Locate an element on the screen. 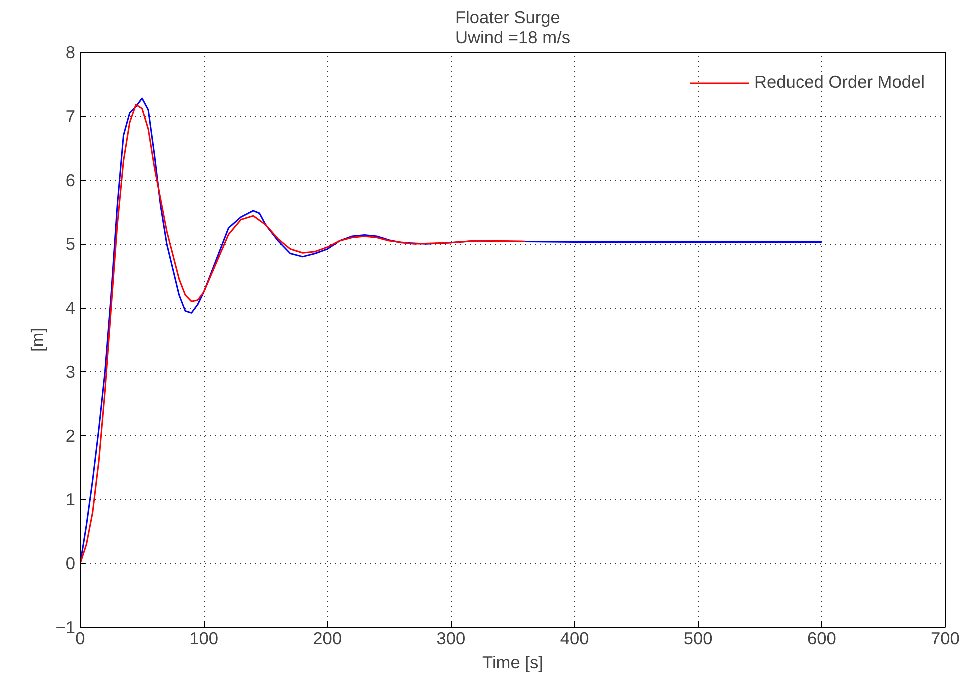 The width and height of the screenshot is (979, 682). y-tick-label: 1 is located at coordinates (71, 500).